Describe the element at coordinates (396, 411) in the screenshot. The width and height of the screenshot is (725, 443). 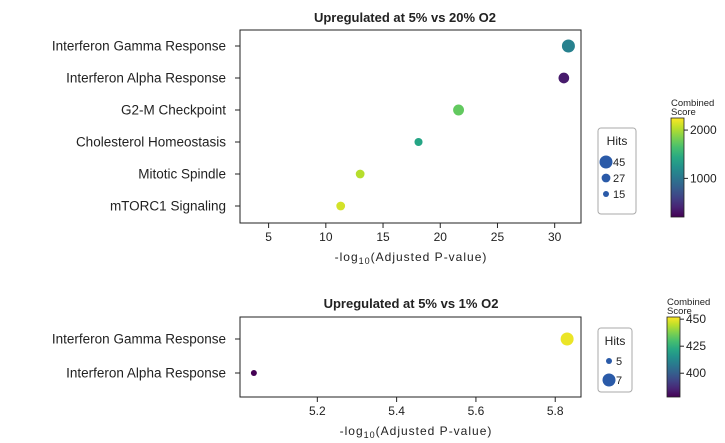
I see `x-tick-label: 5.4` at that location.